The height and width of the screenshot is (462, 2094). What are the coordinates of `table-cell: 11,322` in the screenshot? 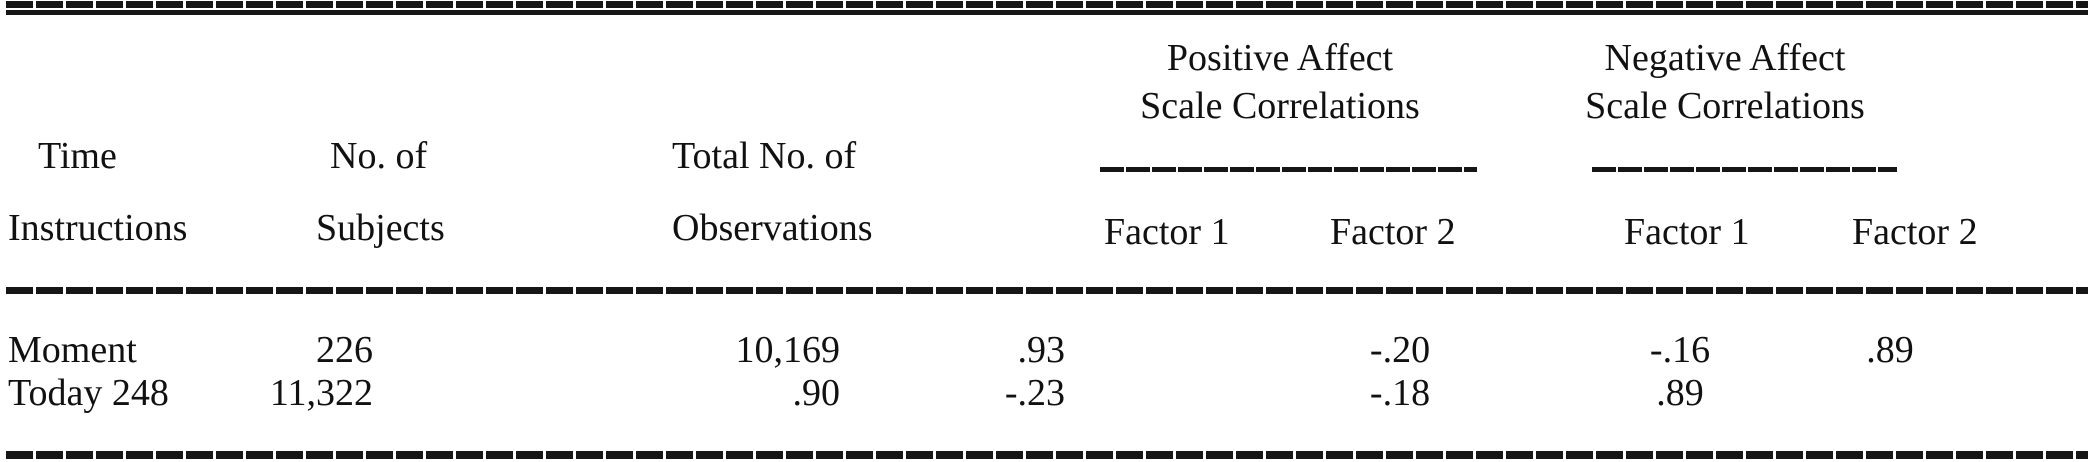 It's located at (321, 393).